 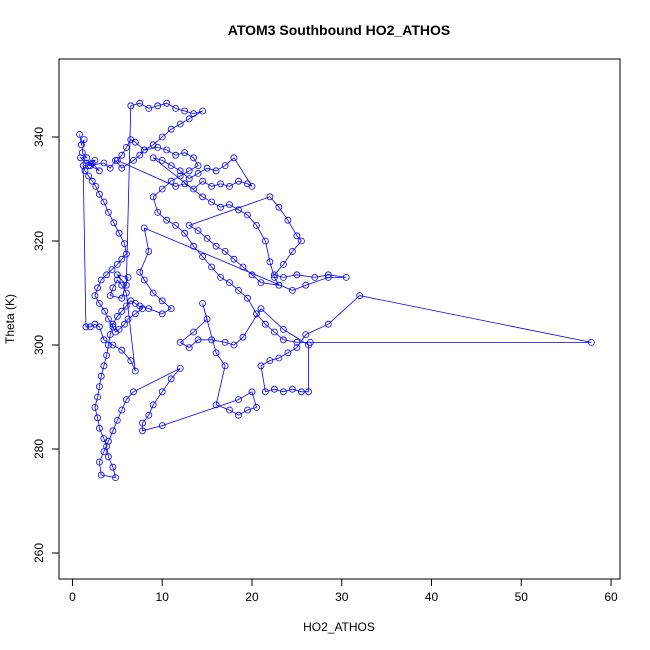 I want to click on y-tick-label: 340, so click(x=39, y=137).